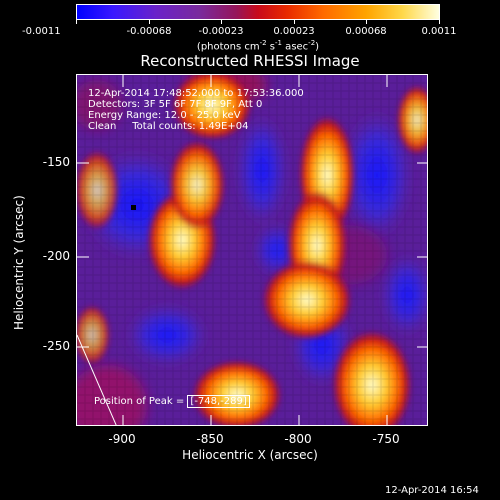 The height and width of the screenshot is (500, 500). What do you see at coordinates (168, 126) in the screenshot?
I see `clean-counts-text: Clean Total counts: 1.49E+04` at bounding box center [168, 126].